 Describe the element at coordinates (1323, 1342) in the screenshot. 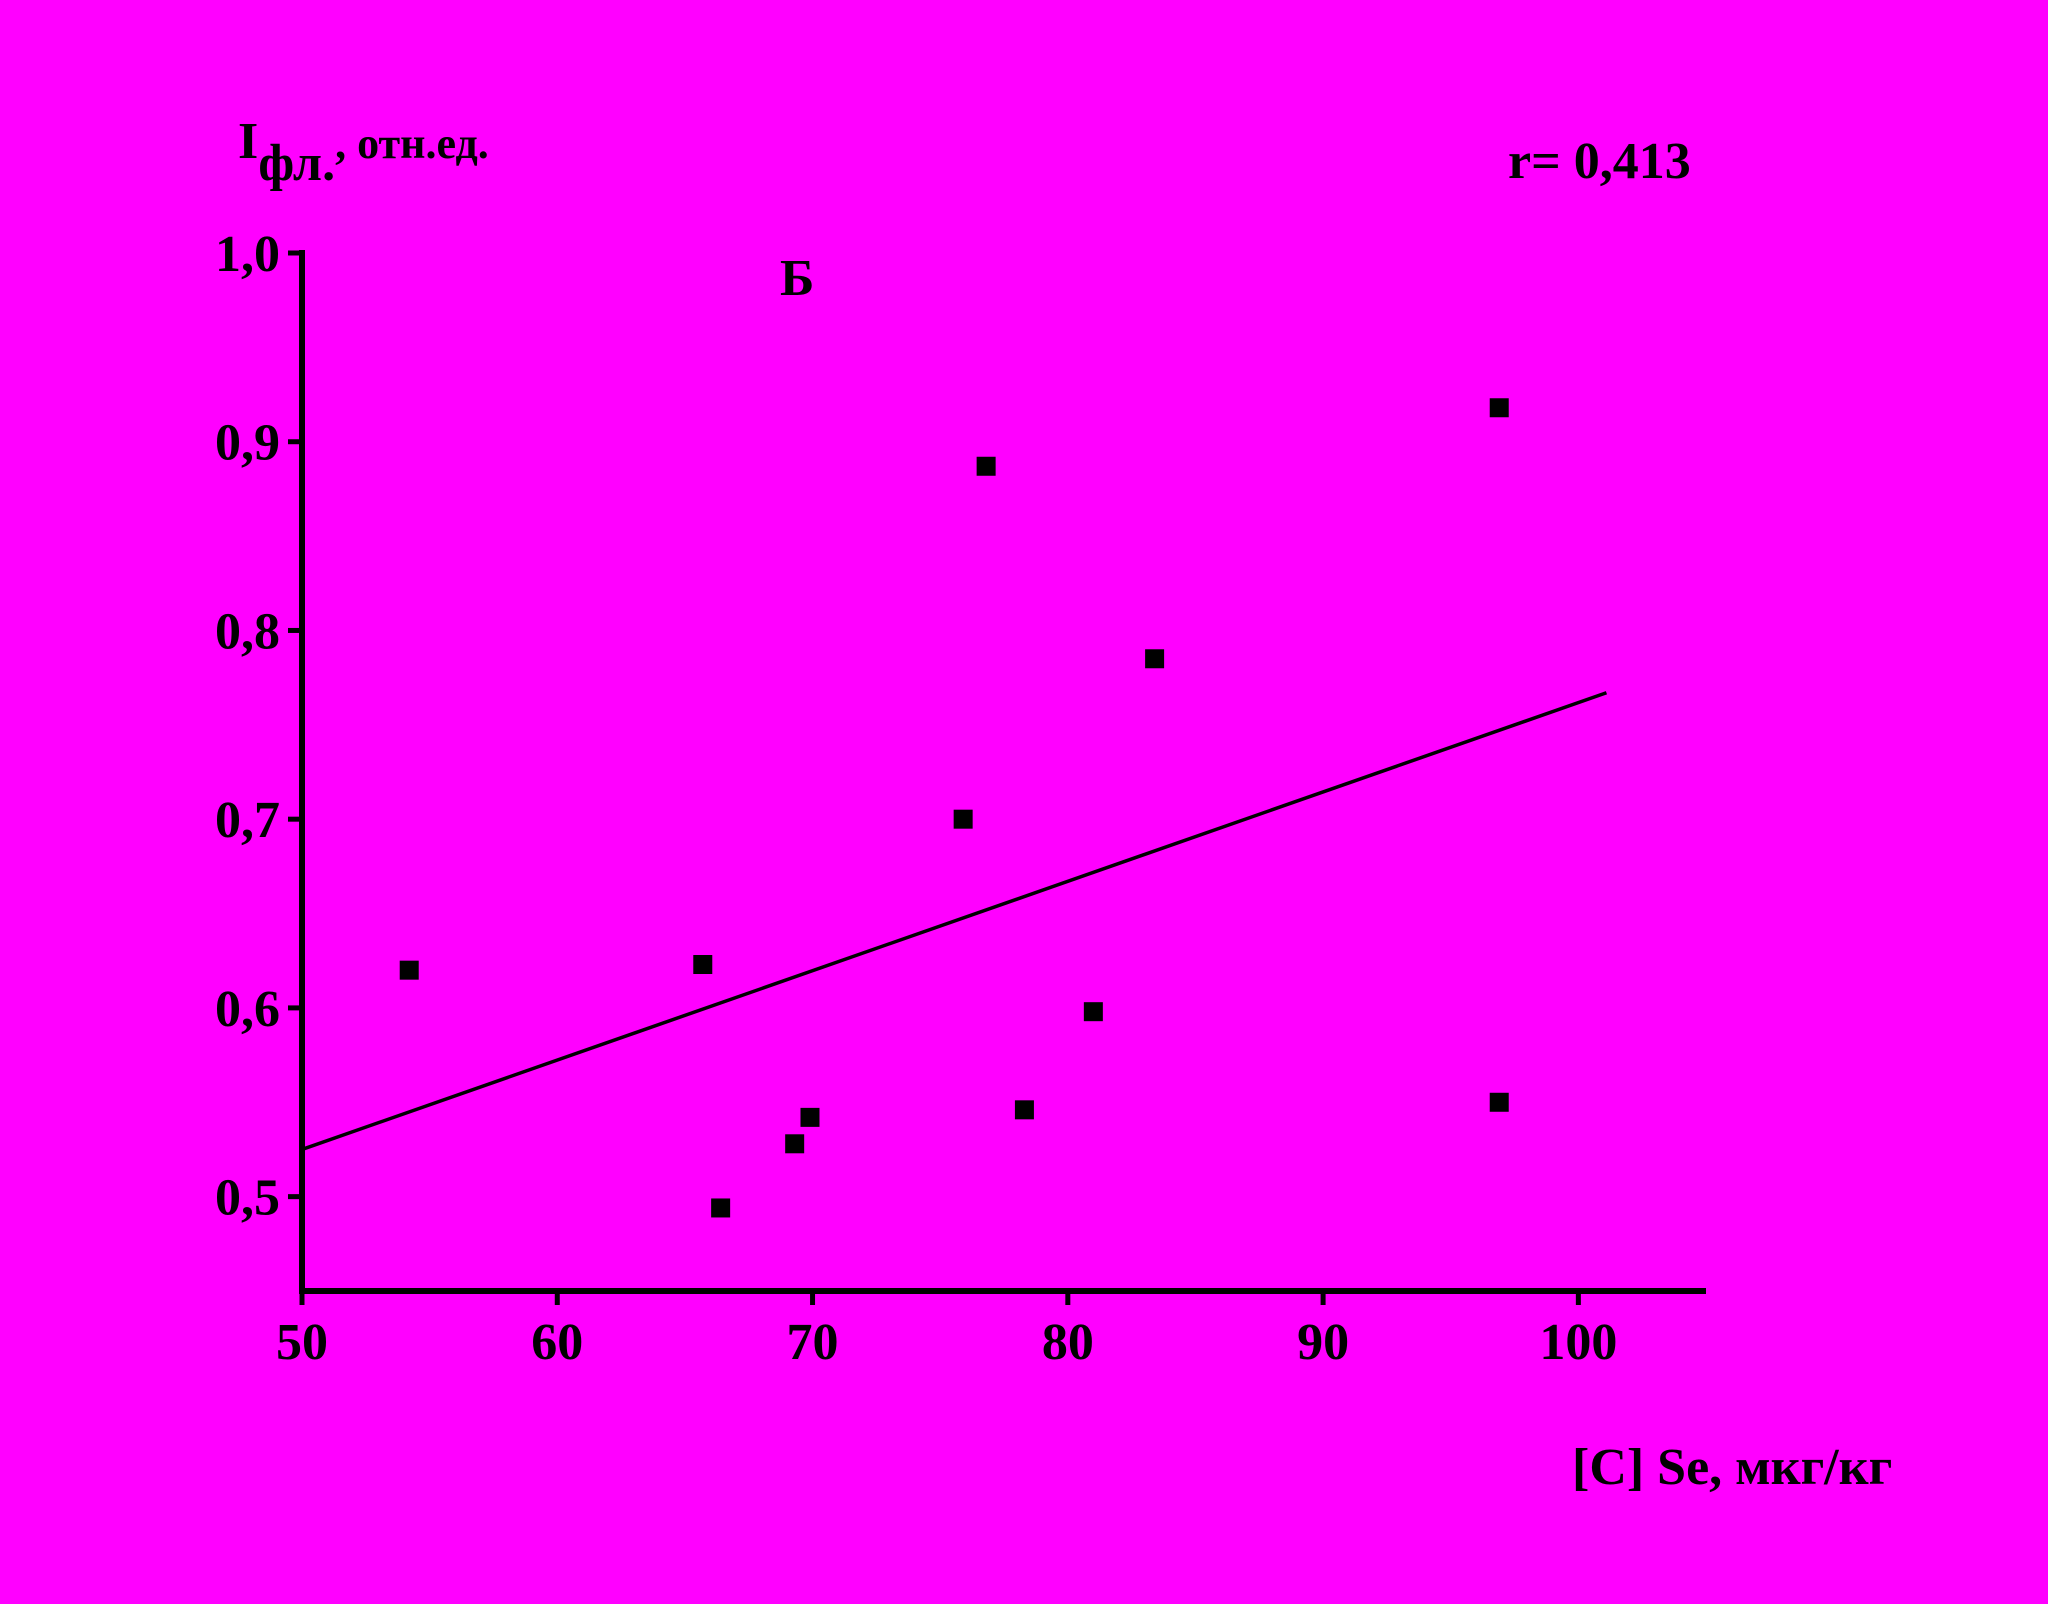

I see `x-tick-label: 90` at that location.